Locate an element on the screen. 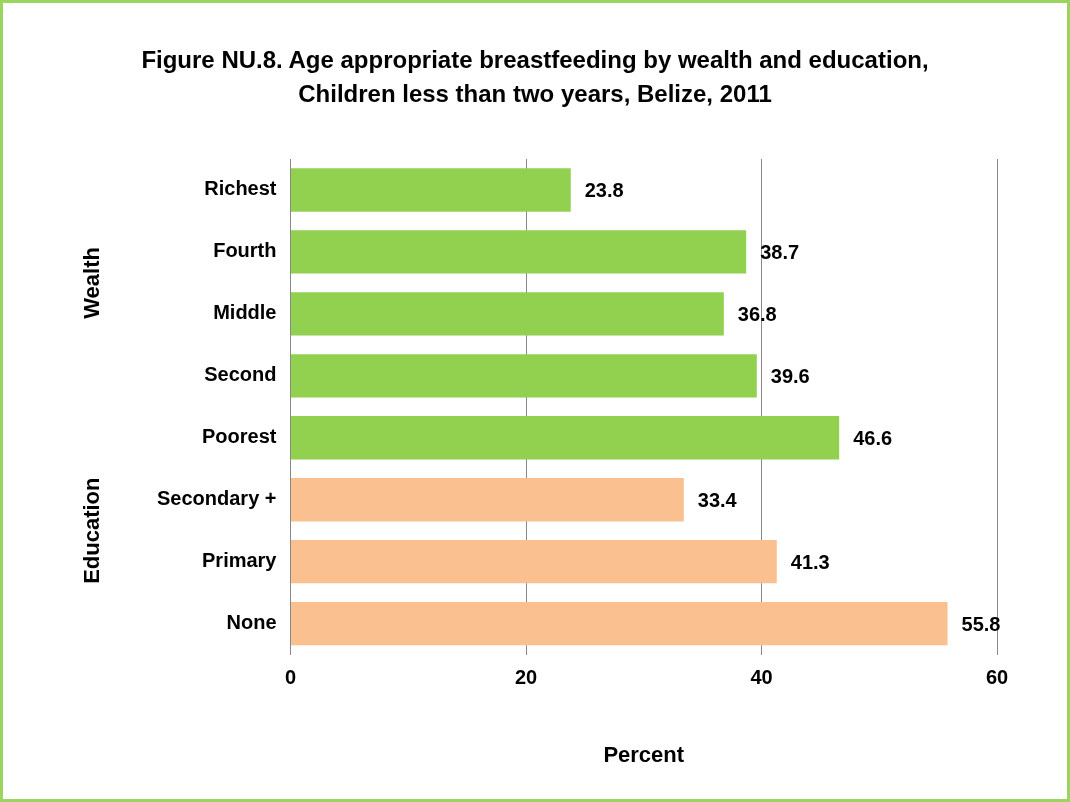  y-tick-label: Second is located at coordinates (240, 374).